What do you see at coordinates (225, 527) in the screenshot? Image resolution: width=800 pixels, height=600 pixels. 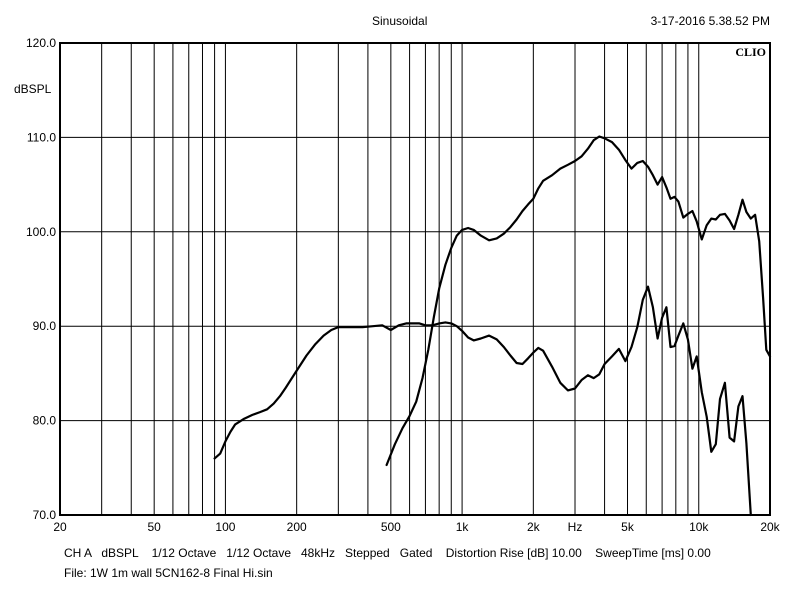 I see `x-tick-label: 100` at bounding box center [225, 527].